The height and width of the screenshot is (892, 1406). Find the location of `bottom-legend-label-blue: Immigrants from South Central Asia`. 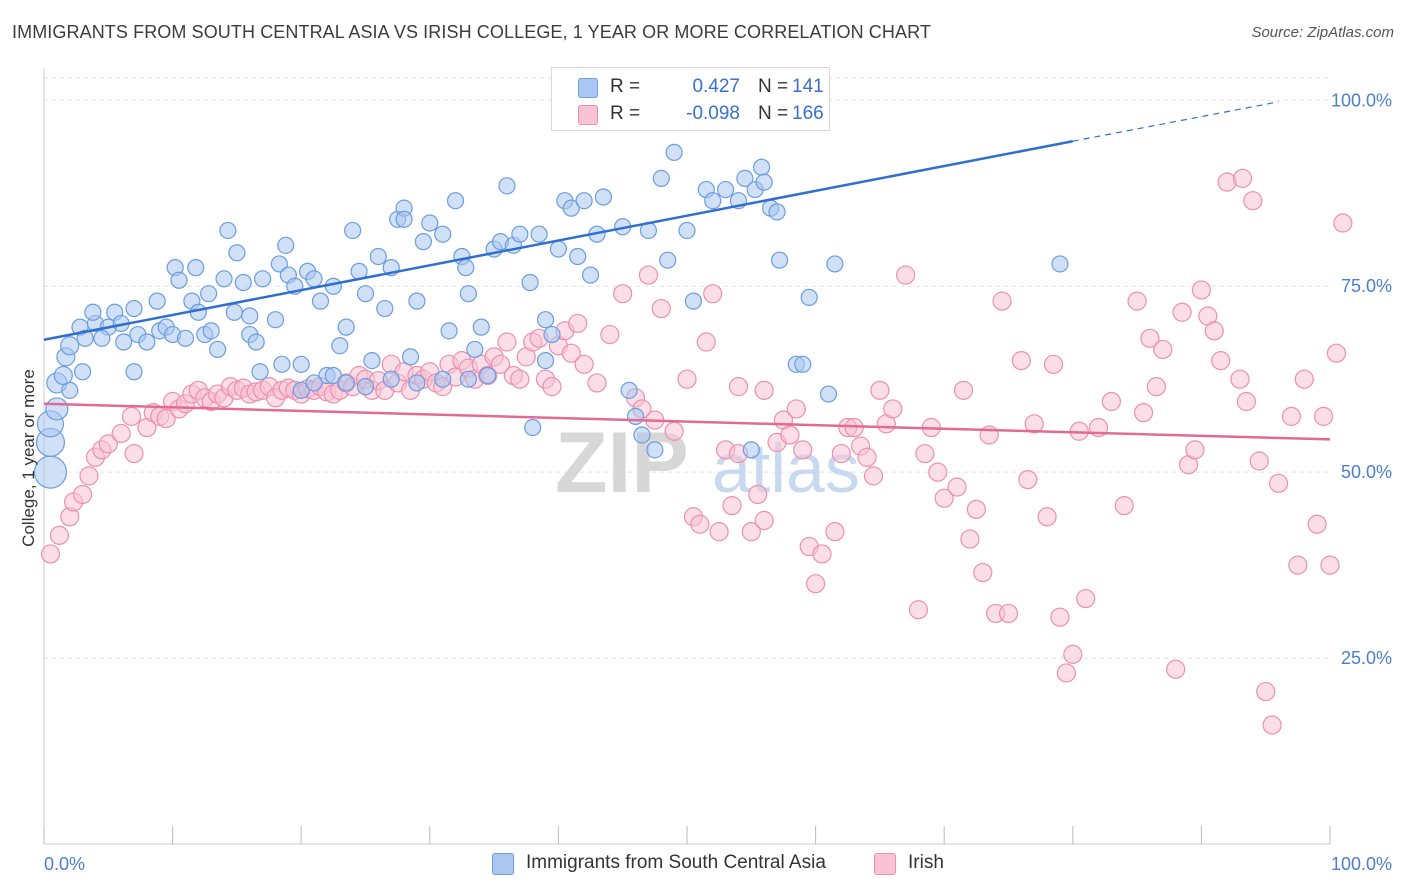

bottom-legend-label-blue: Immigrants from South Central Asia is located at coordinates (676, 862).